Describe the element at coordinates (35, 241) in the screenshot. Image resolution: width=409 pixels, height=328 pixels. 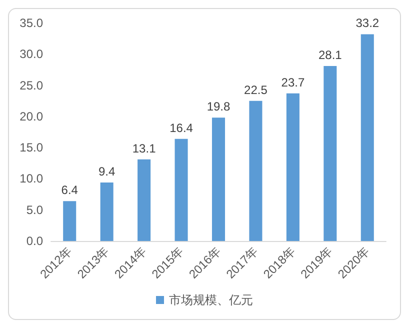
I see `y-tick-label: 0.0` at that location.